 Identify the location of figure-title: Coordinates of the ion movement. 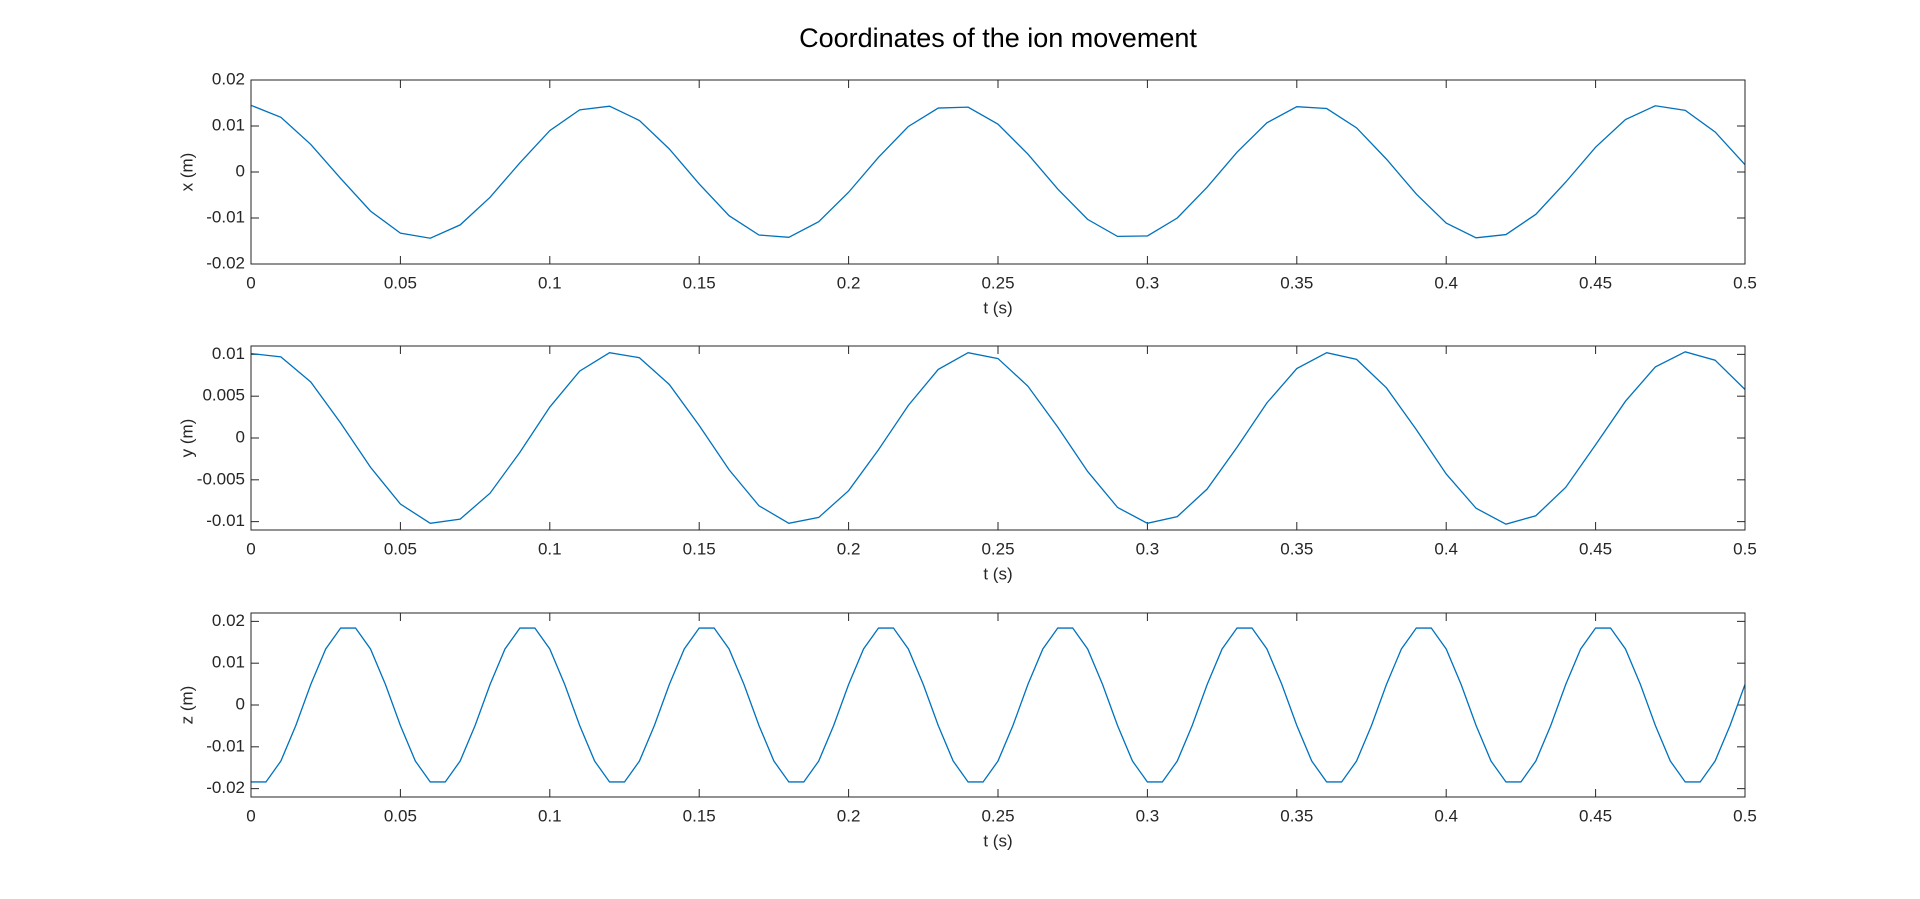
(998, 38).